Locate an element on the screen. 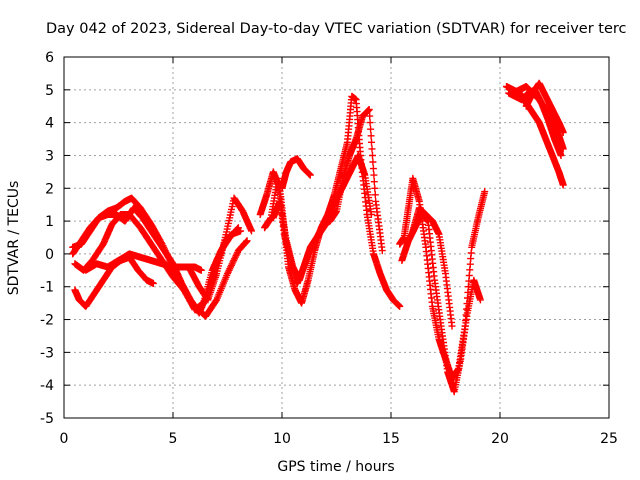  series-sat-j is located at coordinates (296, 173).